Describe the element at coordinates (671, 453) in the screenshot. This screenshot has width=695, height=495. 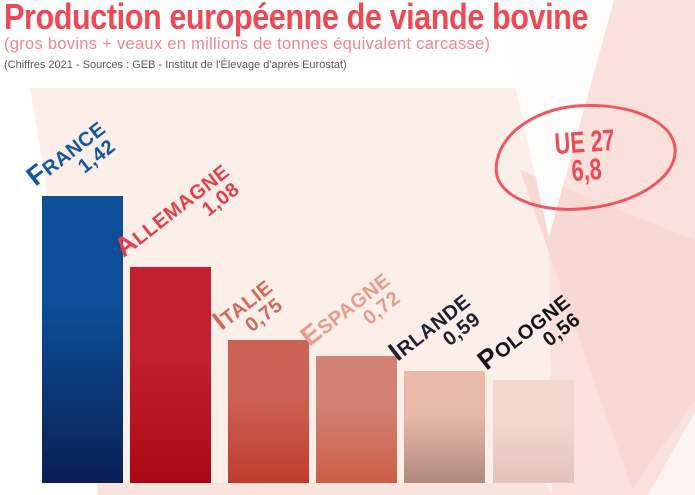
I see `bg-corner-wedge` at that location.